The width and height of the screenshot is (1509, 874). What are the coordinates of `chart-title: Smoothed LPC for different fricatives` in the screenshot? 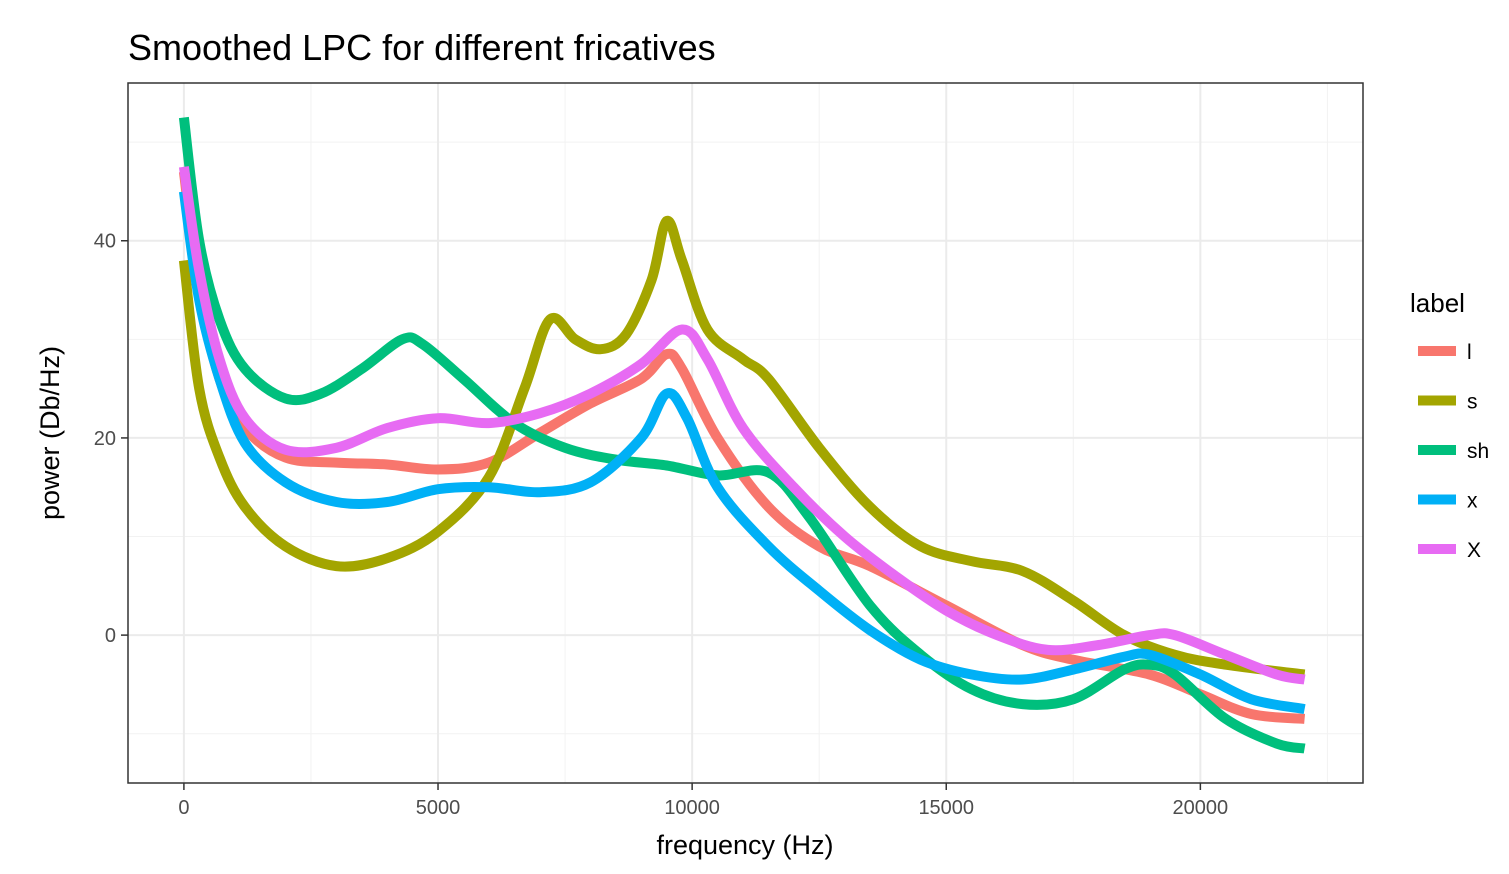 It's located at (422, 47).